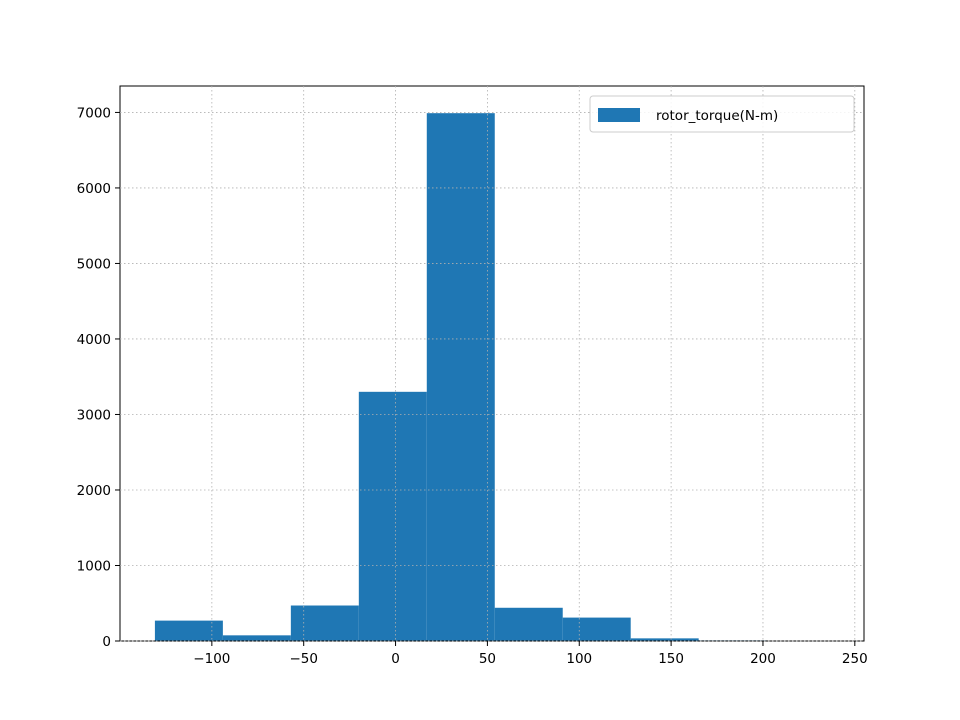 The width and height of the screenshot is (960, 720). I want to click on legend-label: rotor_torque(N-m), so click(717, 116).